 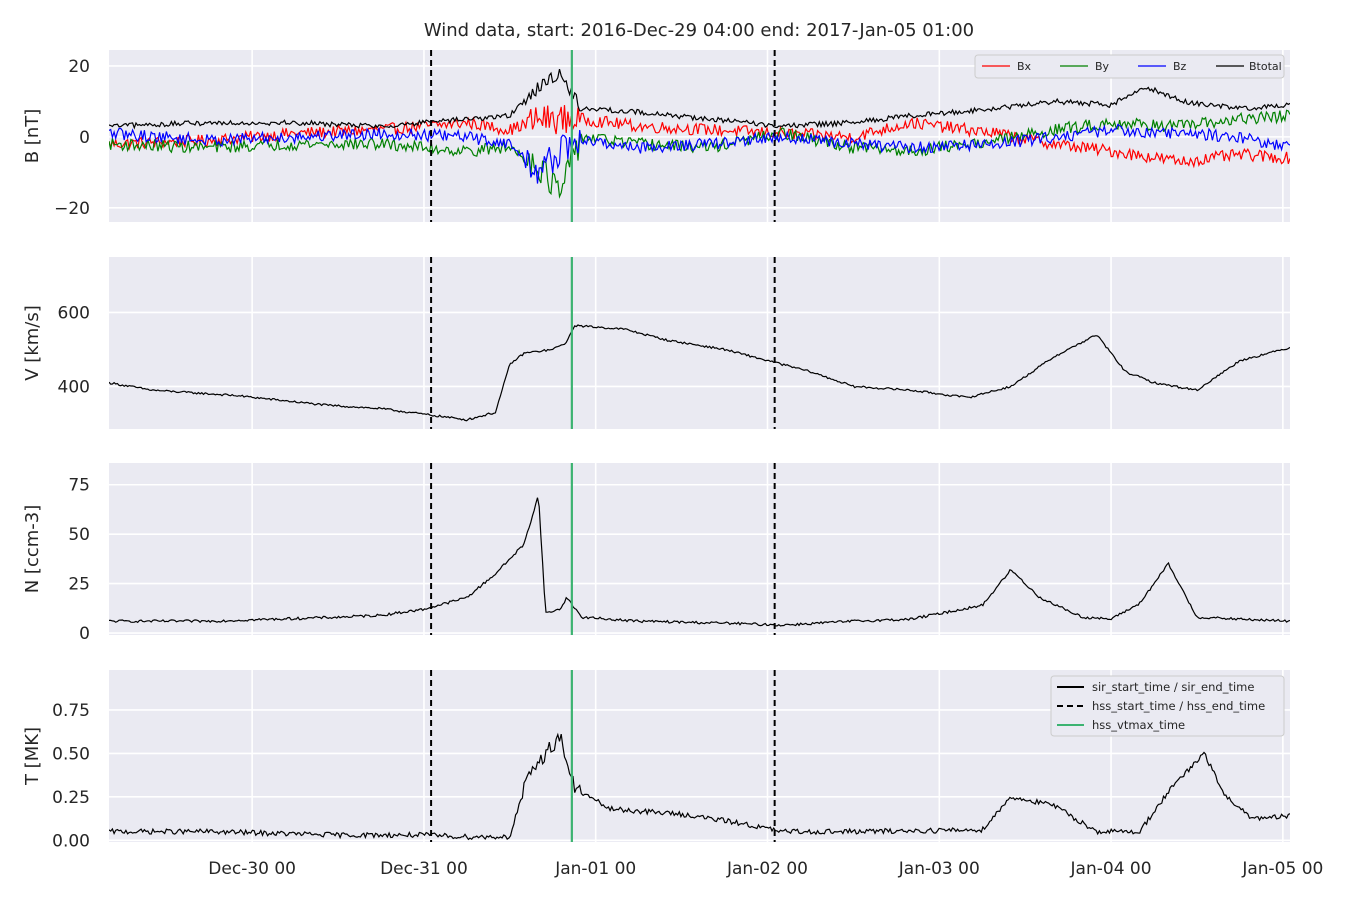 I want to click on y-tick-label: 0.25, so click(x=71, y=798).